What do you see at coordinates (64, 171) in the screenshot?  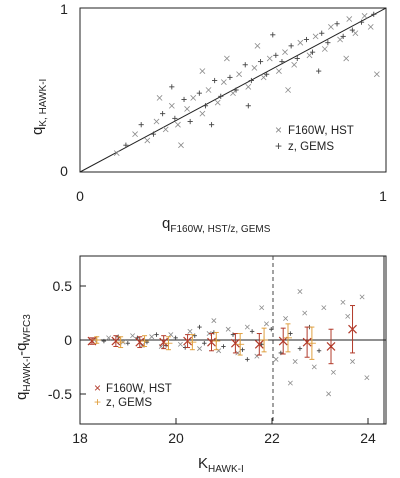 I see `top-y-tick-label: 0` at bounding box center [64, 171].